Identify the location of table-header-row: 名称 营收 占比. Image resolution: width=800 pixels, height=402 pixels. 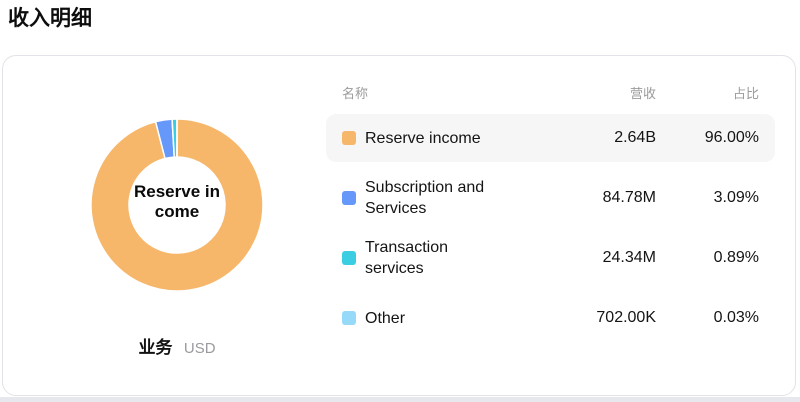
(550, 92).